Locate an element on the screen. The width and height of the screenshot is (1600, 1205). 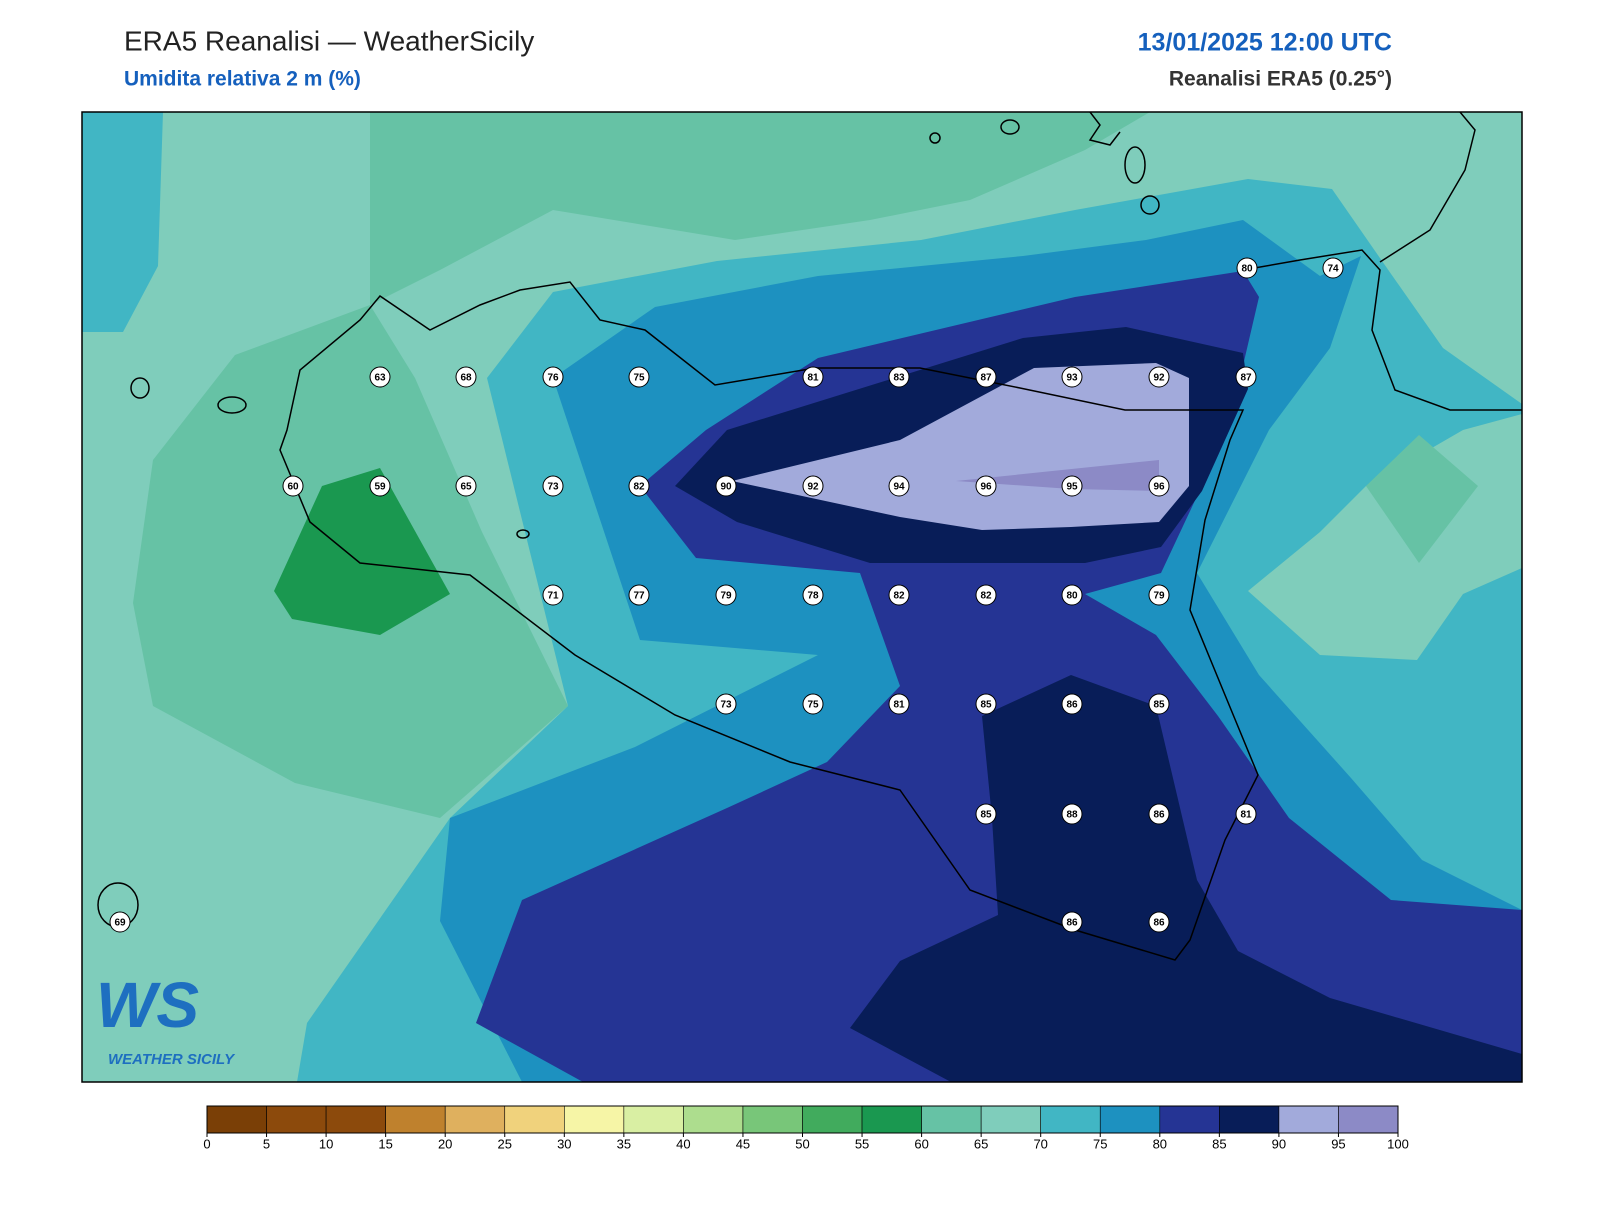
station-value: 73 is located at coordinates (553, 487).